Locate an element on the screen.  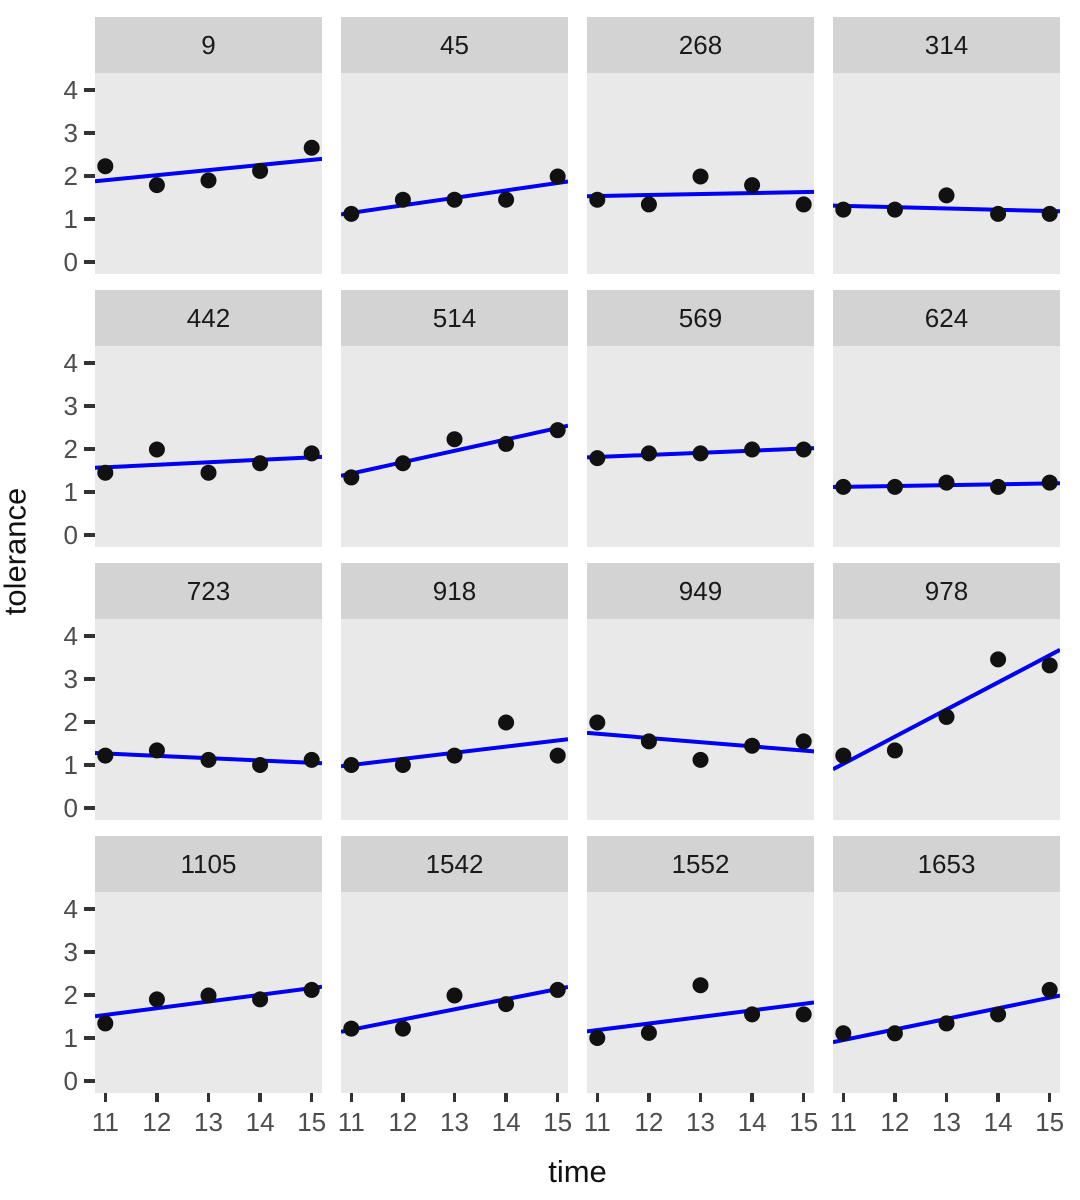
facet-strip-label: 1105 is located at coordinates (208, 864).